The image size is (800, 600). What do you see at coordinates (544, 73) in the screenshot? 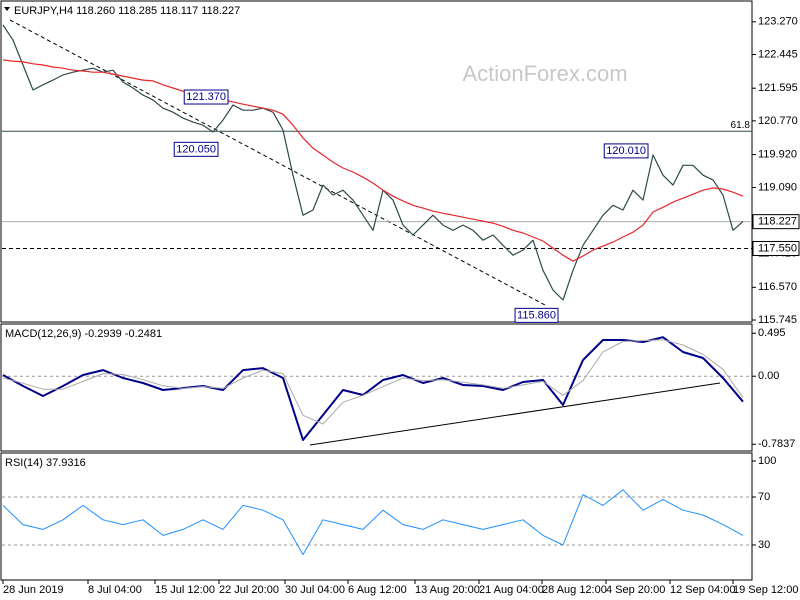
I see `watermark: ActionForex.com` at bounding box center [544, 73].